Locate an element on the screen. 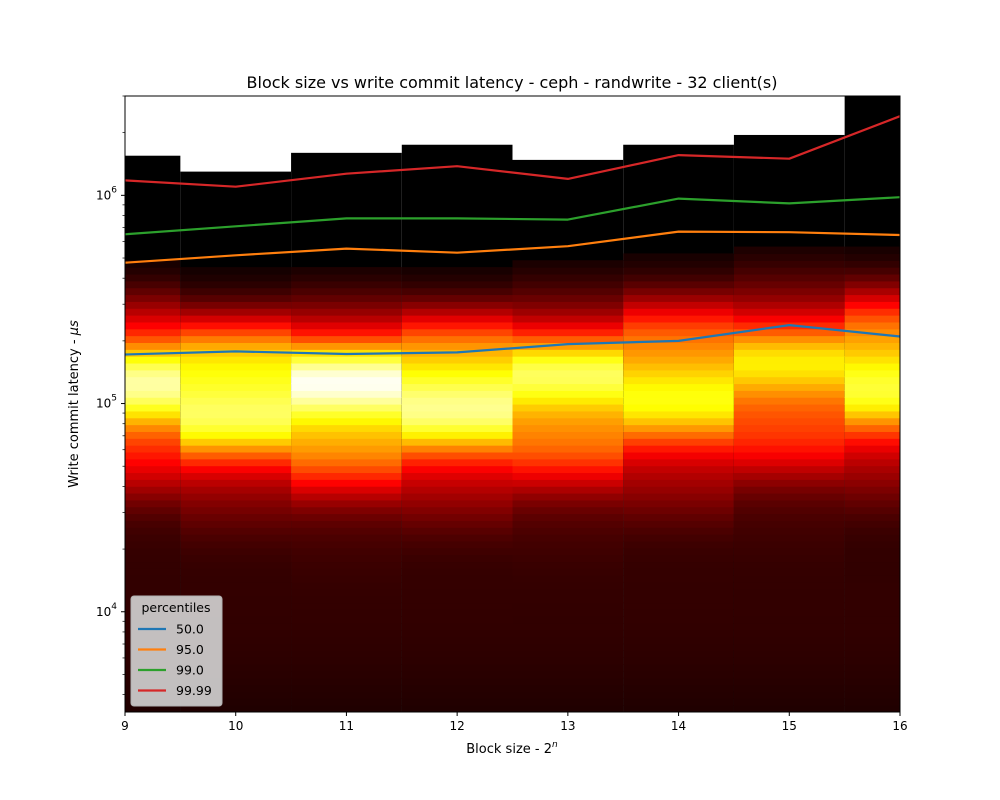 This screenshot has height=800, width=1000. x-tick-label: 16 is located at coordinates (899, 726).